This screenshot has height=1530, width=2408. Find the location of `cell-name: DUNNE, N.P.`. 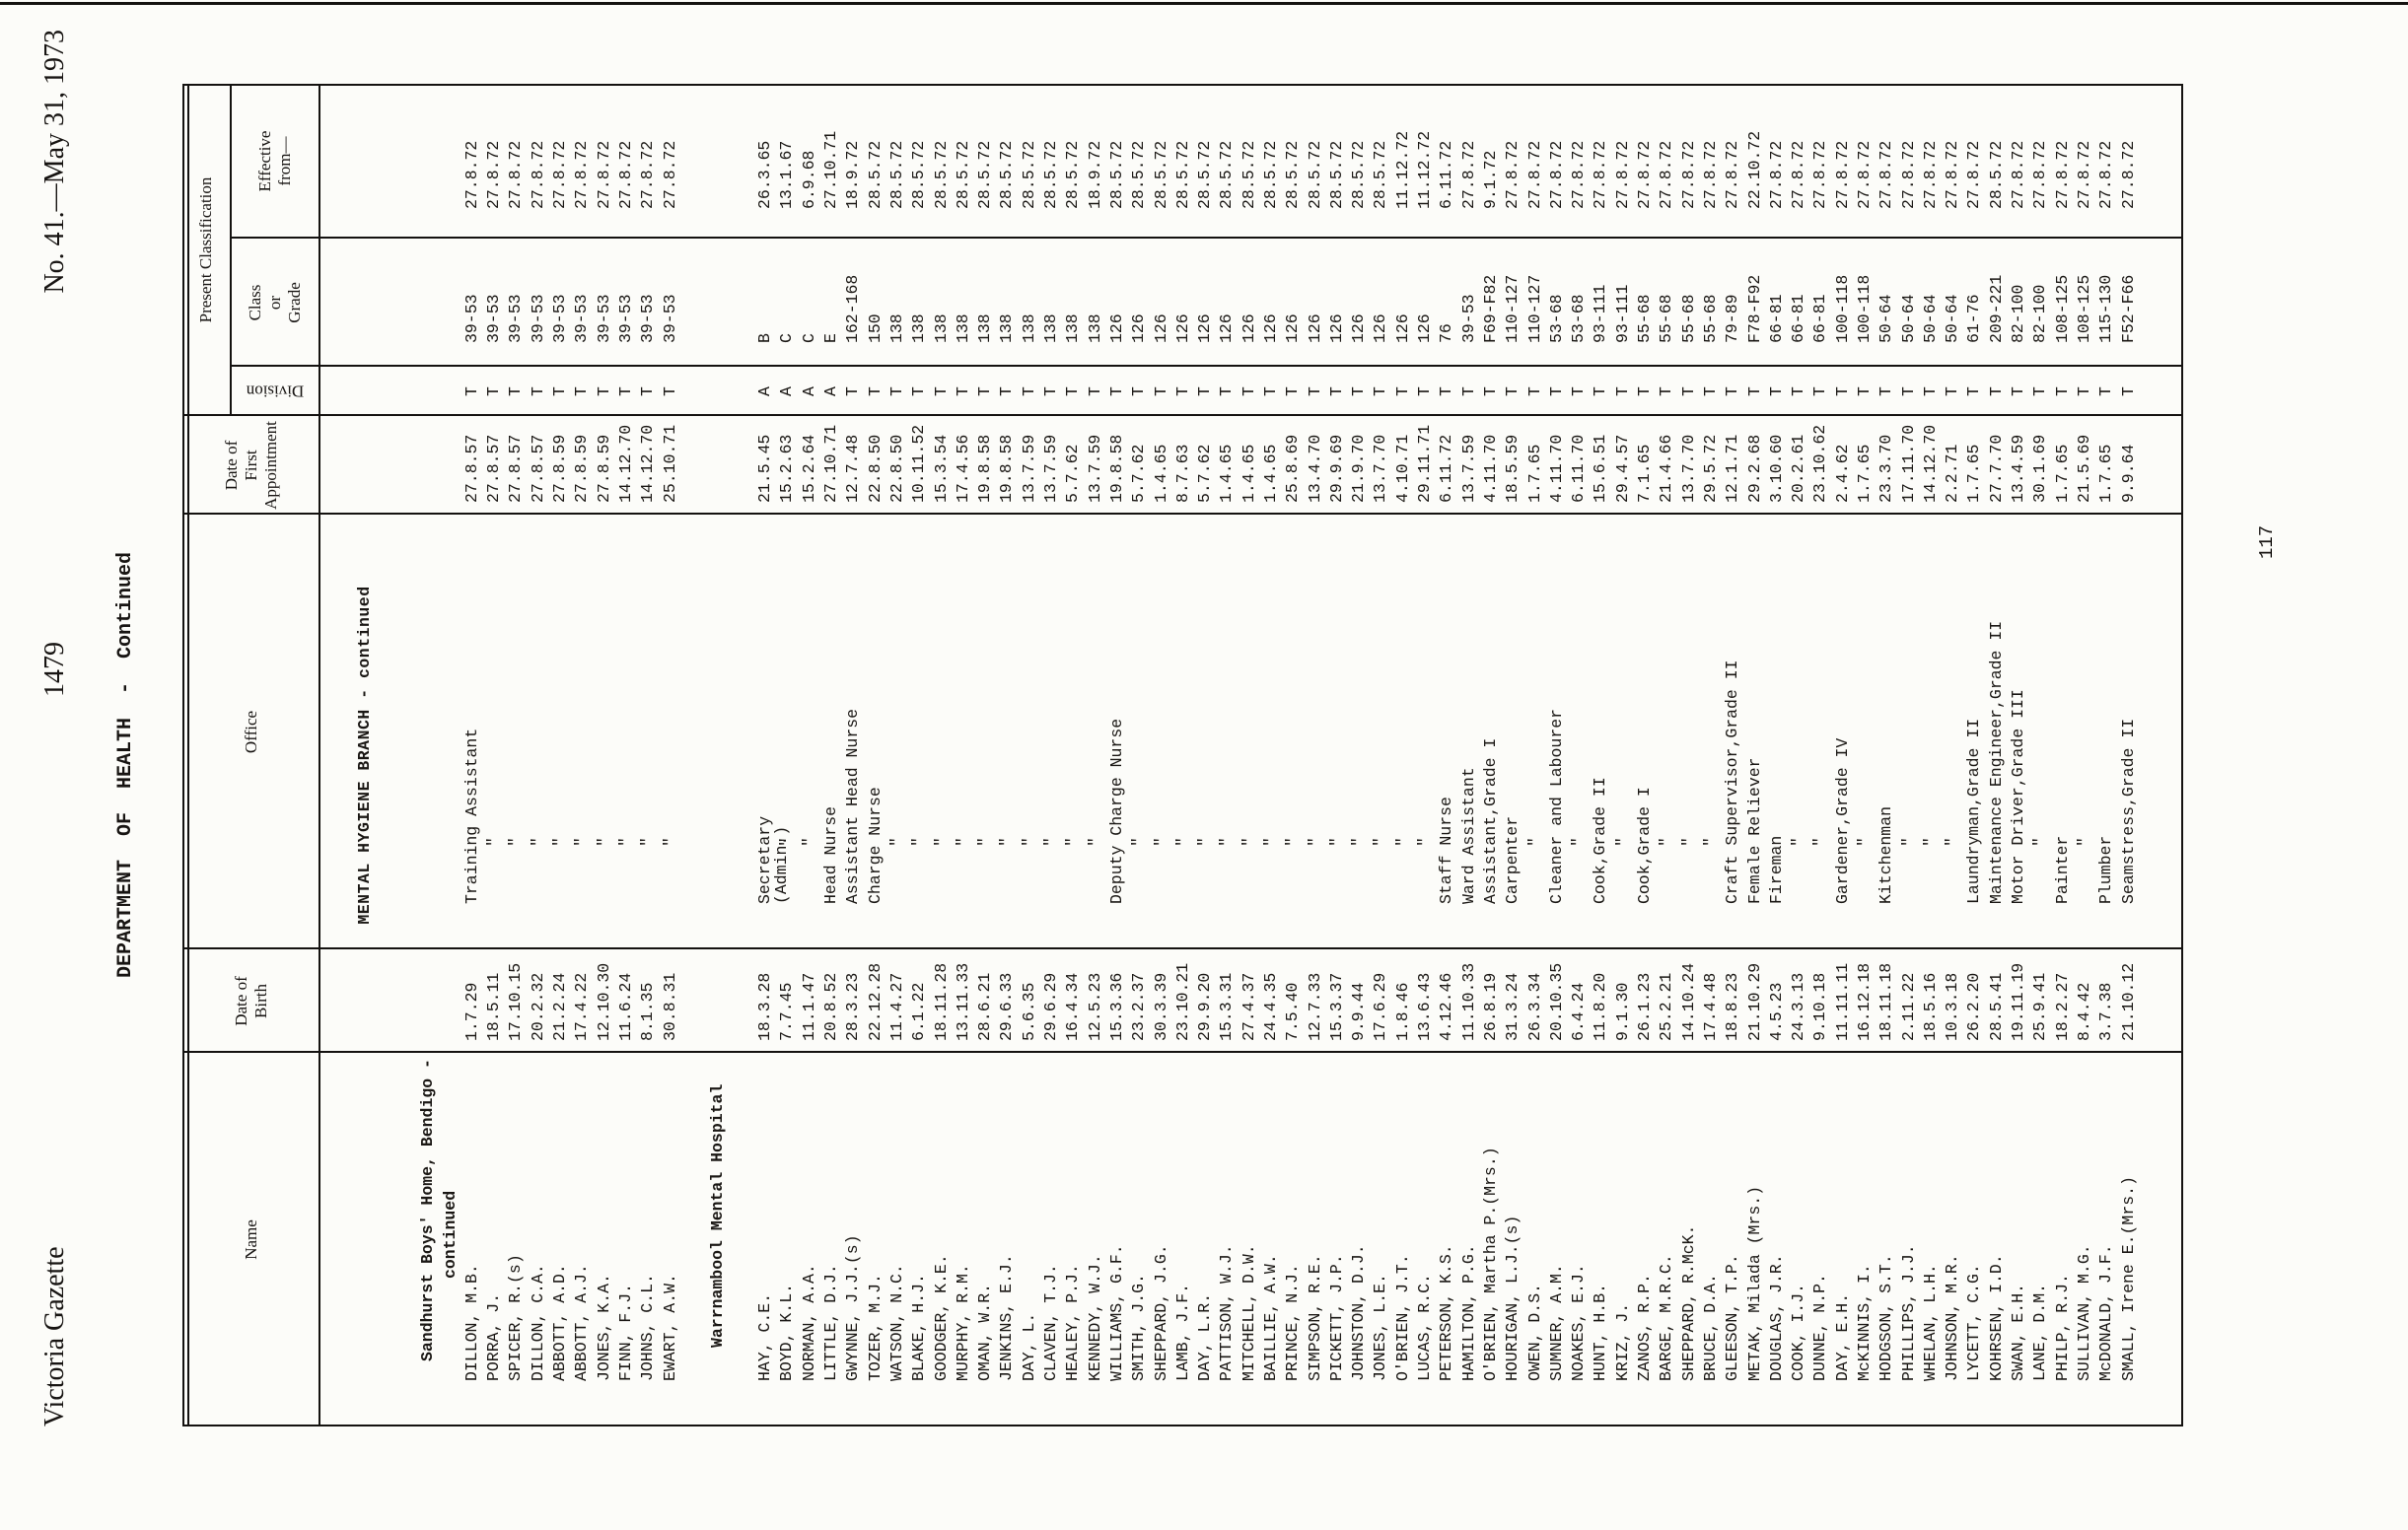

cell-name: DUNNE, N.P. is located at coordinates (1820, 1327).